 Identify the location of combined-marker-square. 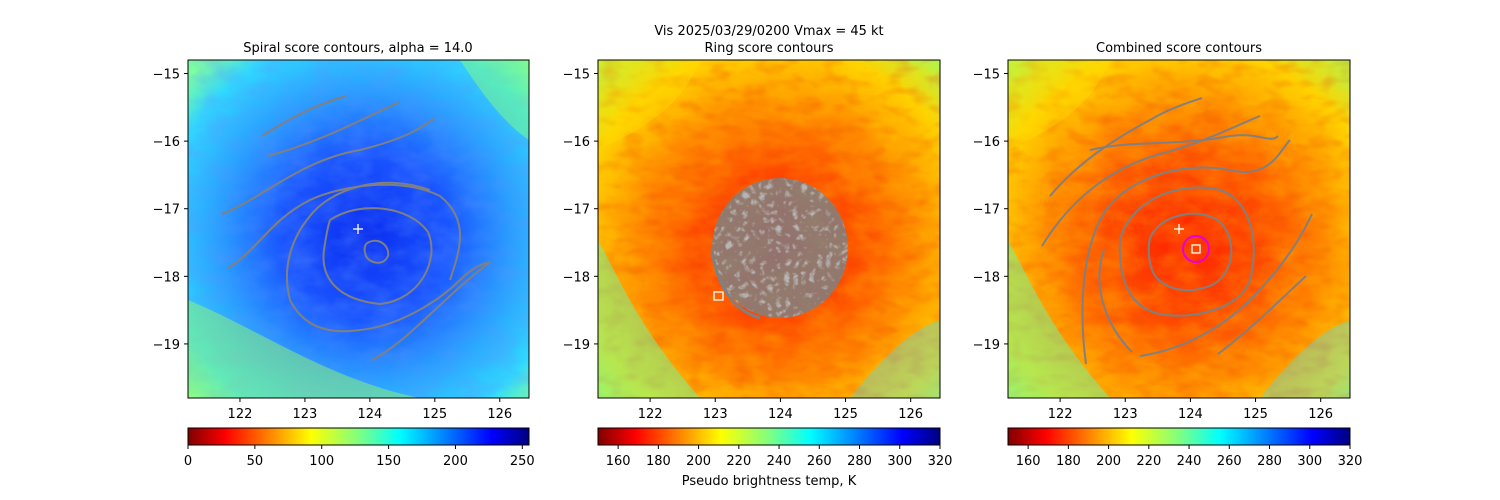
(1196, 249).